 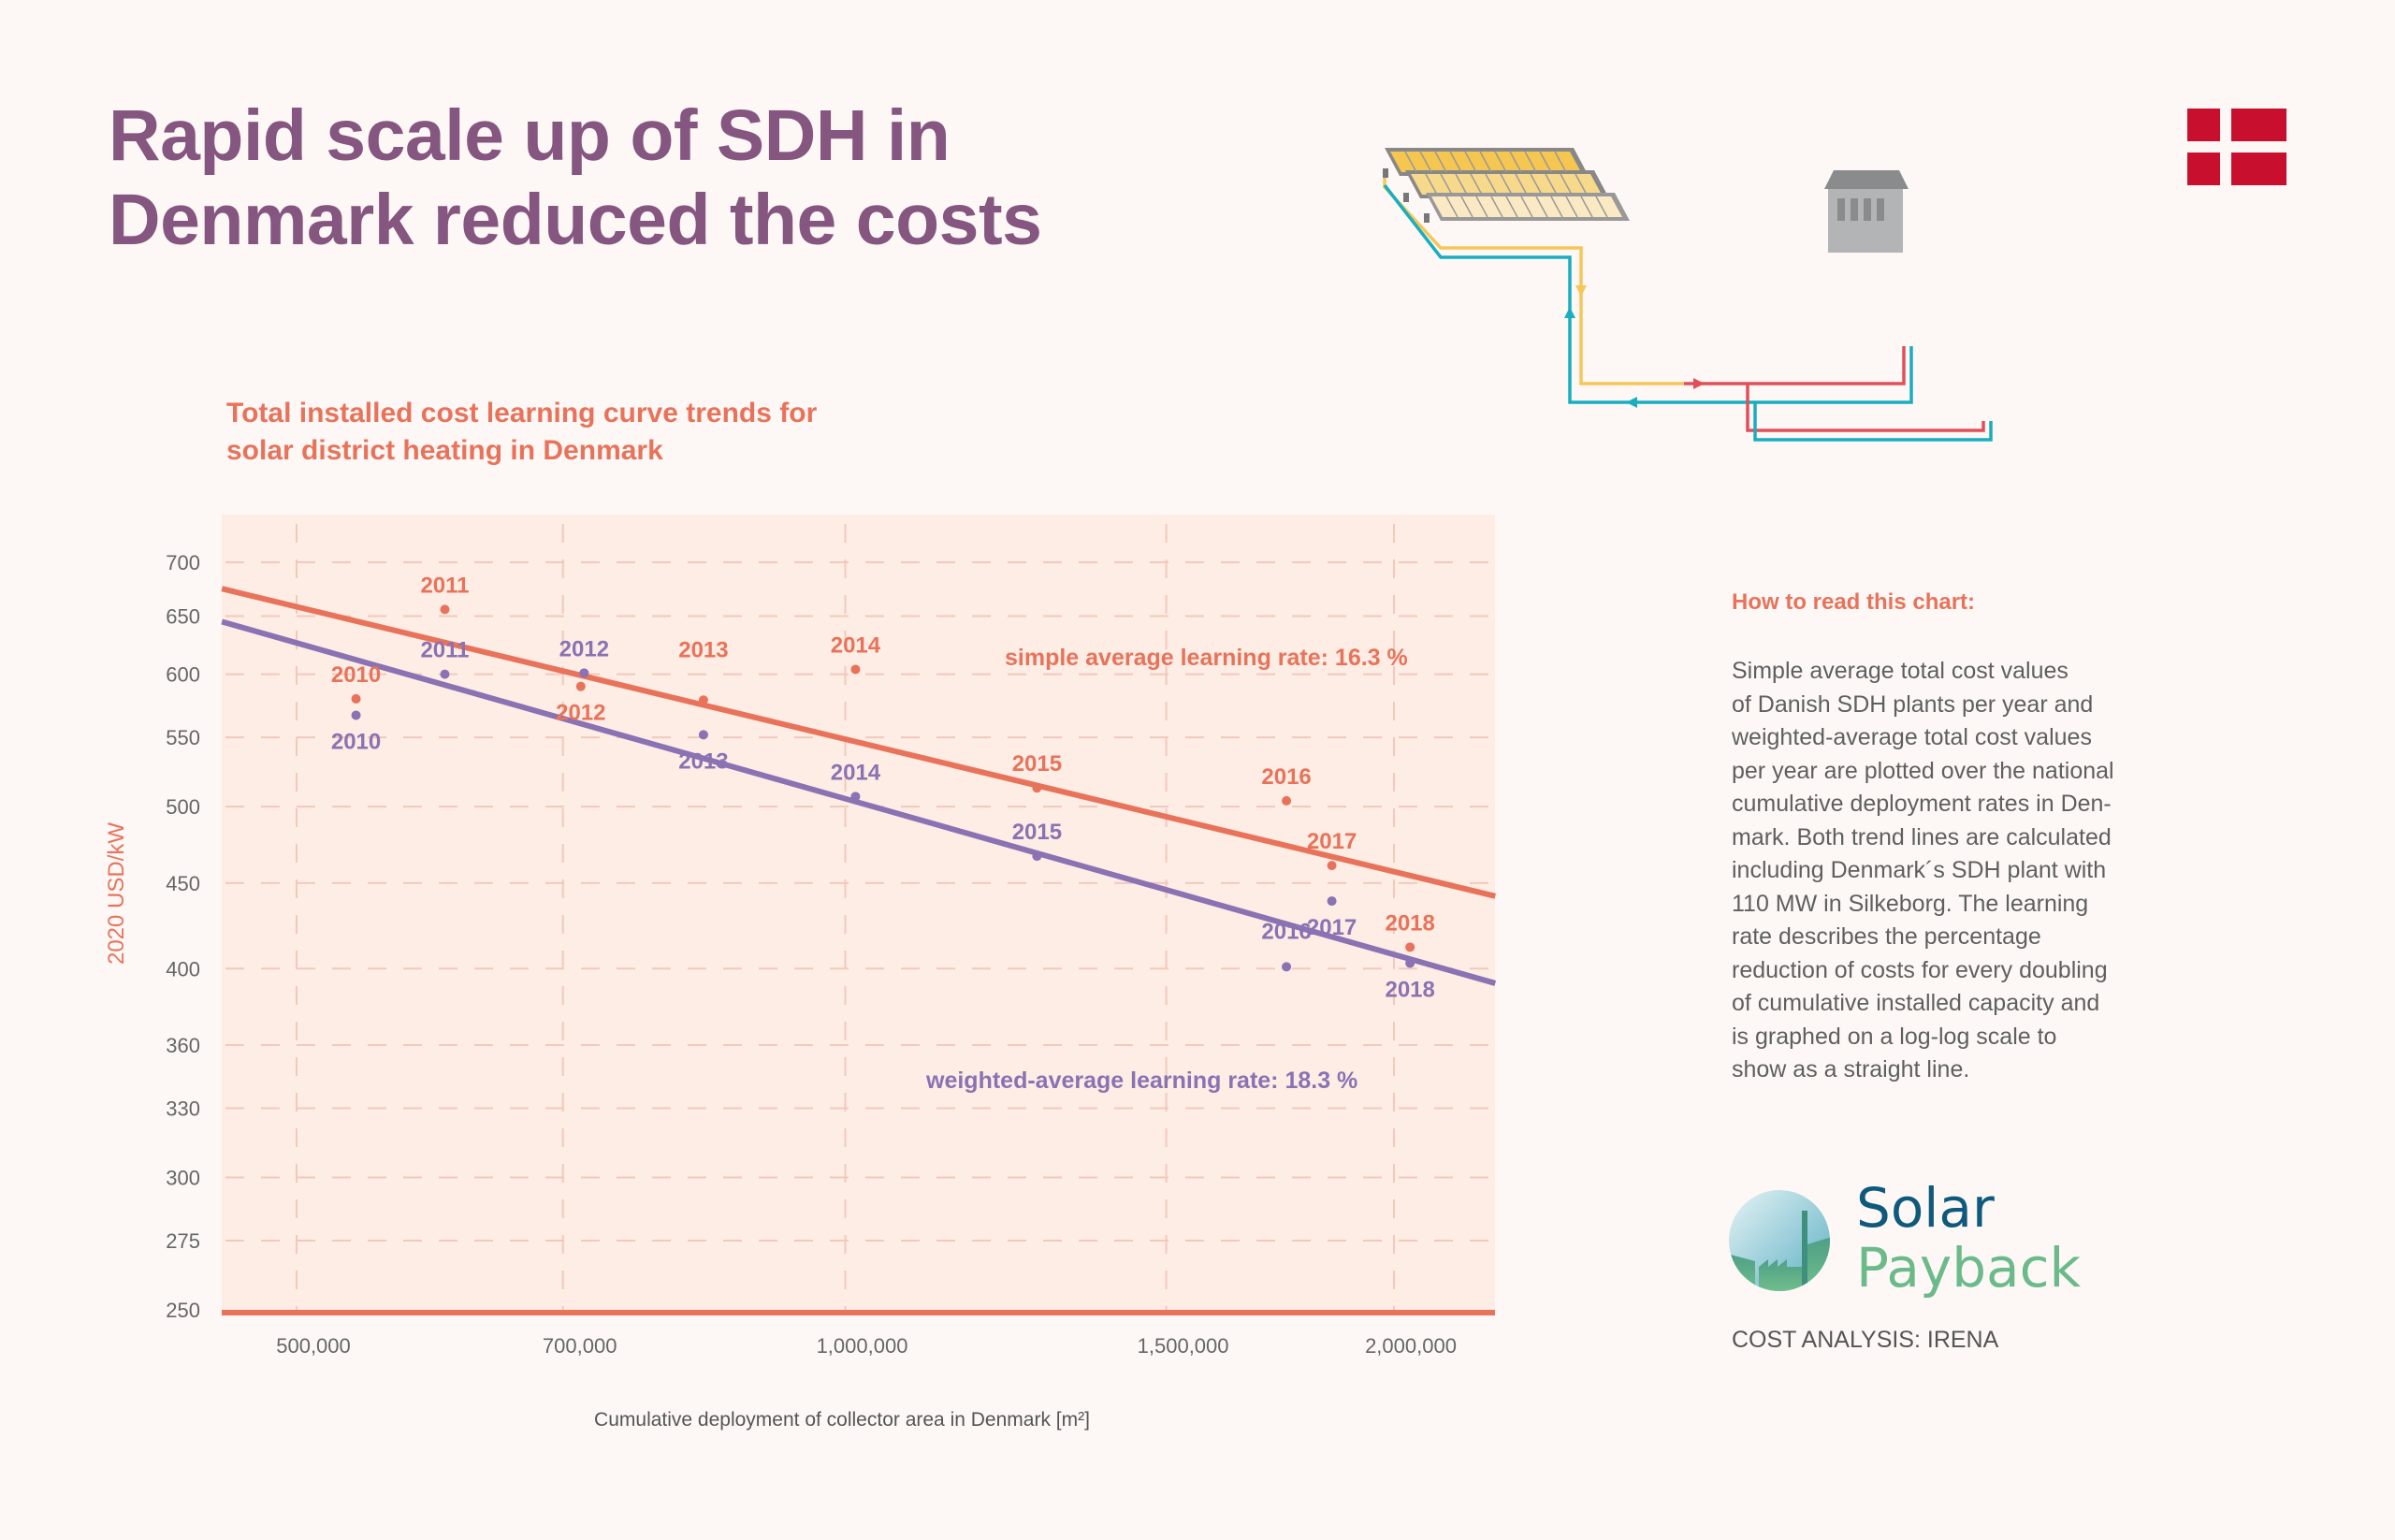 What do you see at coordinates (116, 894) in the screenshot?
I see `y-axis-label: 2020 USD/kW` at bounding box center [116, 894].